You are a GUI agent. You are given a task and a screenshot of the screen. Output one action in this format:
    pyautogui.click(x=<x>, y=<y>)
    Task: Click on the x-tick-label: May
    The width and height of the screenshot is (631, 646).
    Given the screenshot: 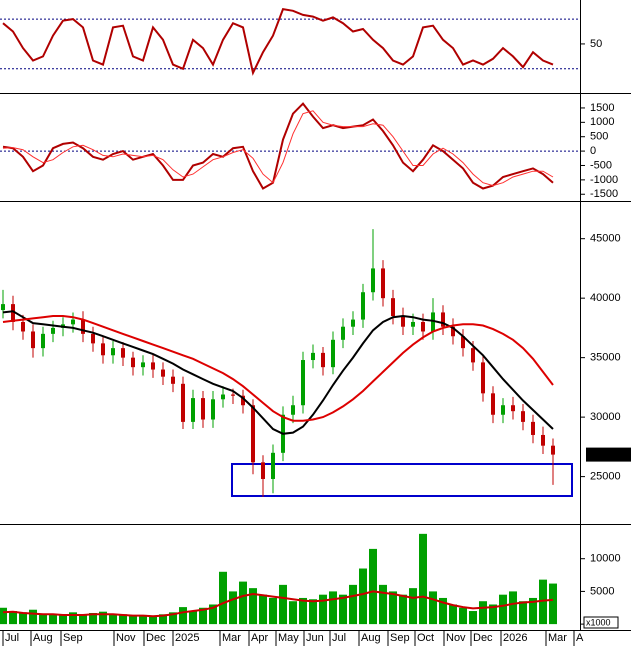 What is the action you would take?
    pyautogui.click(x=288, y=638)
    